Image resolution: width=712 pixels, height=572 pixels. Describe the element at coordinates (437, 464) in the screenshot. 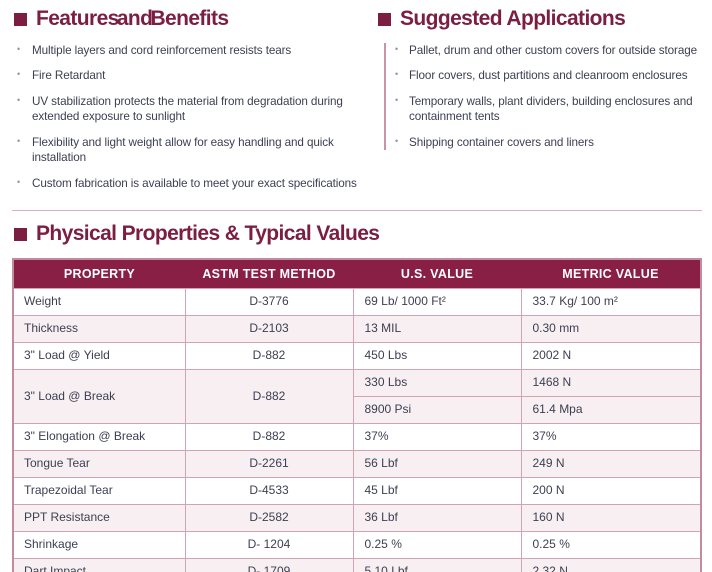

I see `cell-us-value: 56 Lbf` at that location.